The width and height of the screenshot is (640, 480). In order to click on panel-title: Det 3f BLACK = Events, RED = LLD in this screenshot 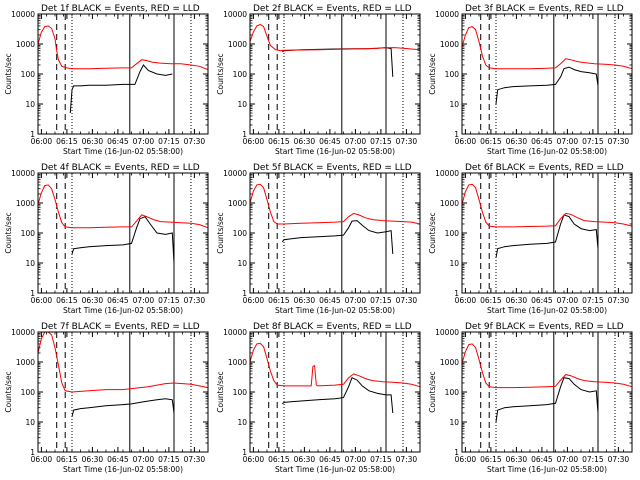, I will do `click(544, 9)`.